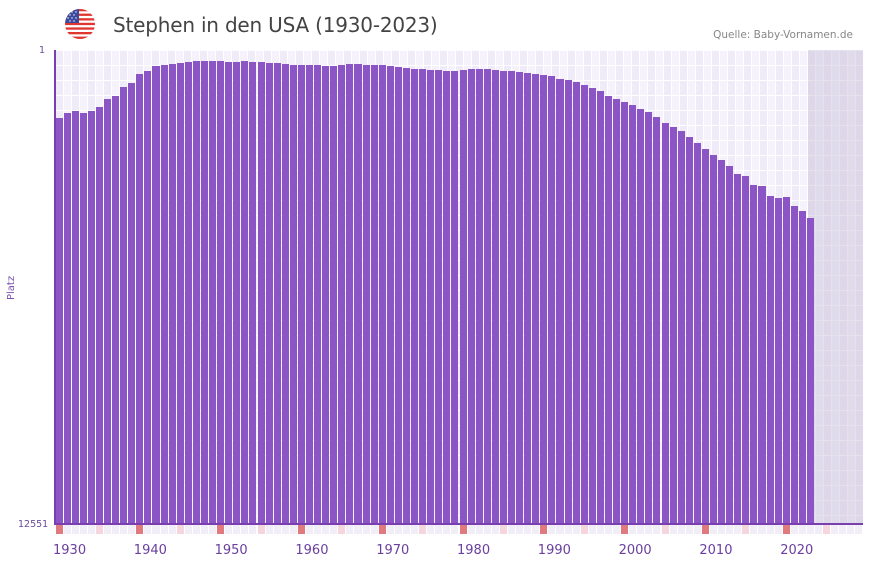  Describe the element at coordinates (463, 297) in the screenshot. I see `bar-1980` at that location.